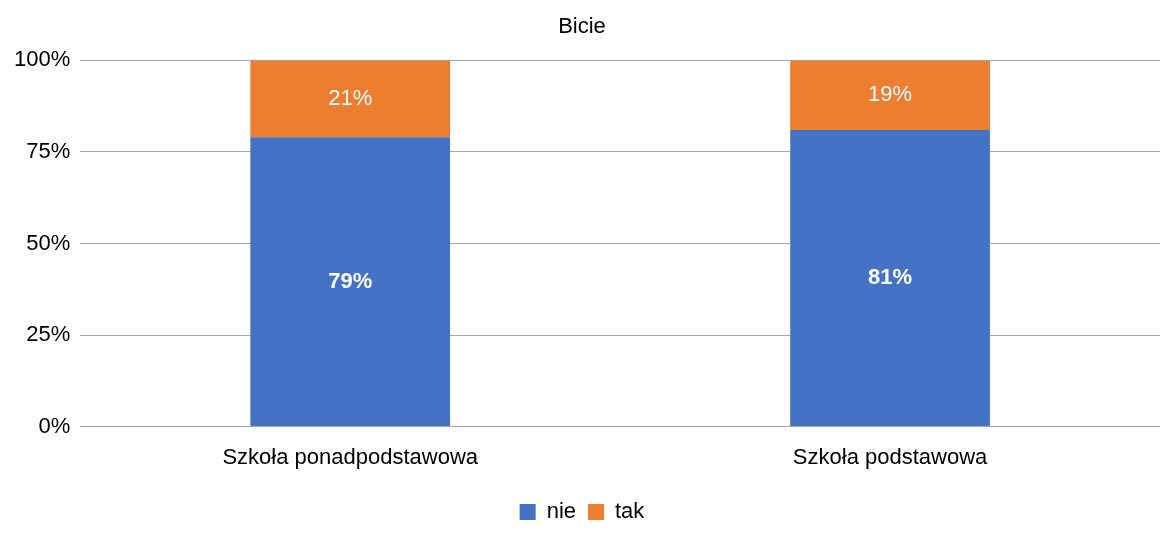  I want to click on chart-title: Bicie, so click(582, 26).